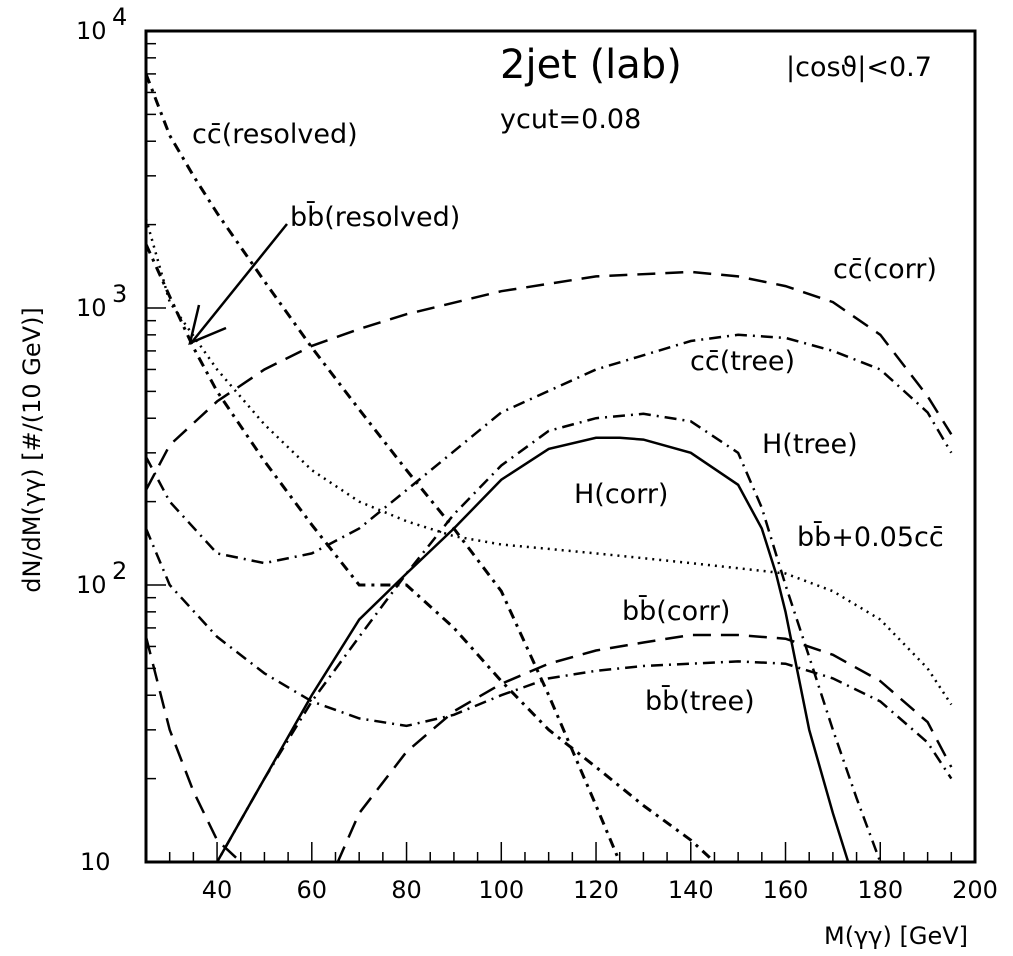 The height and width of the screenshot is (956, 1013). What do you see at coordinates (239, 283) in the screenshot?
I see `annotation-arrow` at bounding box center [239, 283].